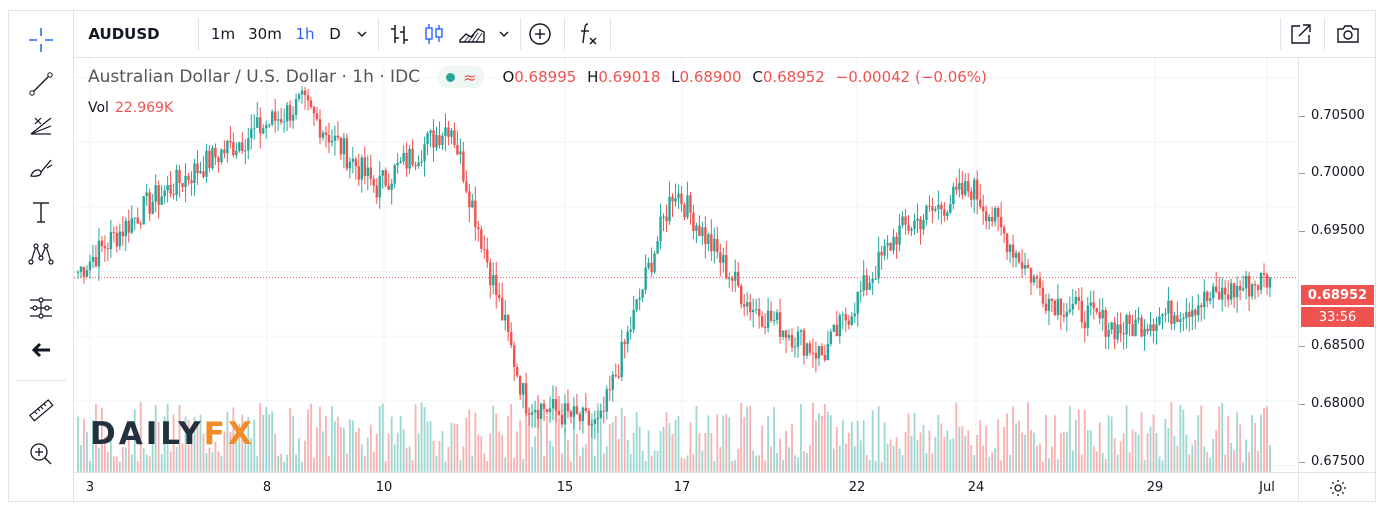  I want to click on zoom-in-icon, so click(41, 454).